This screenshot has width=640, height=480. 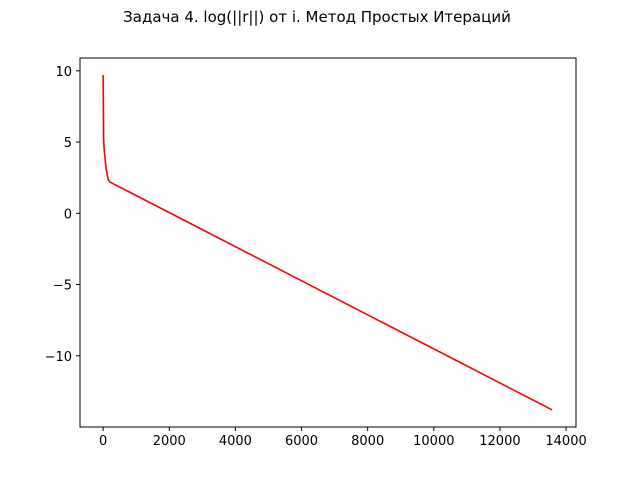 What do you see at coordinates (62, 286) in the screenshot?
I see `y-tick-label: −5` at bounding box center [62, 286].